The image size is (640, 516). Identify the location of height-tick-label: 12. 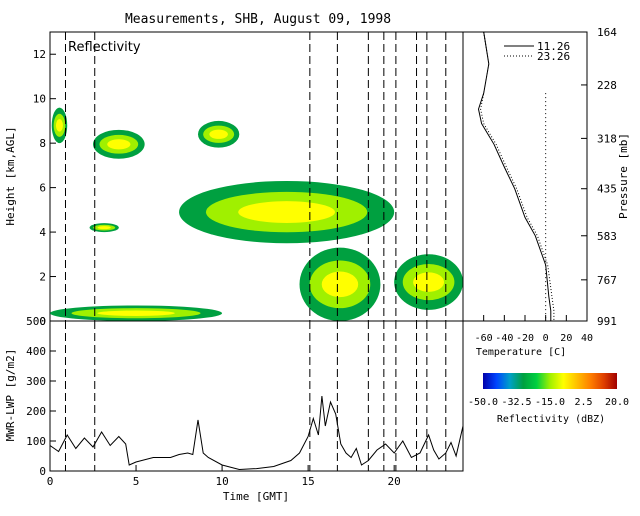
(39, 54).